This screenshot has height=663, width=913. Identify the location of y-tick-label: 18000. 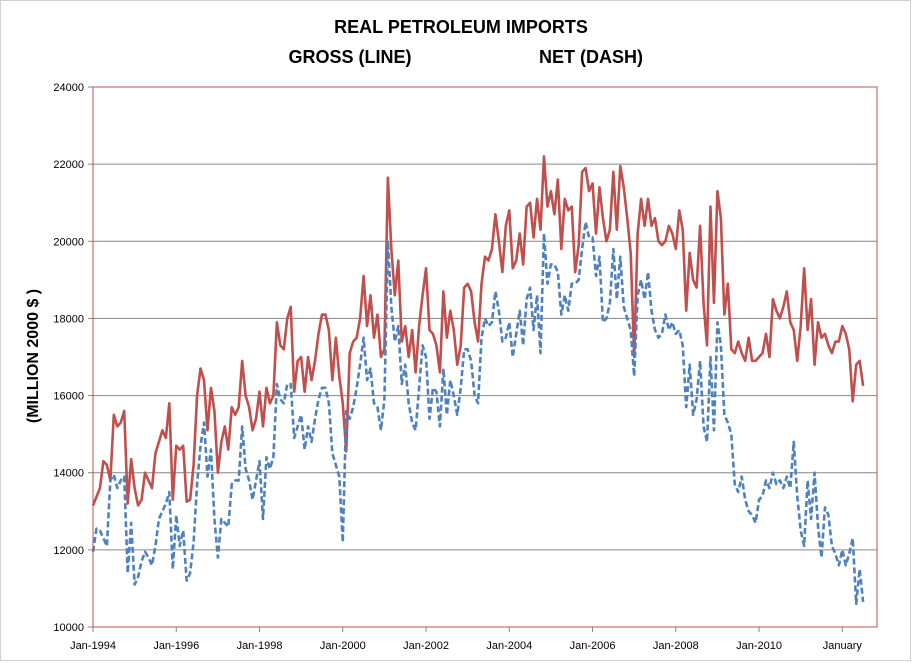
(68, 319).